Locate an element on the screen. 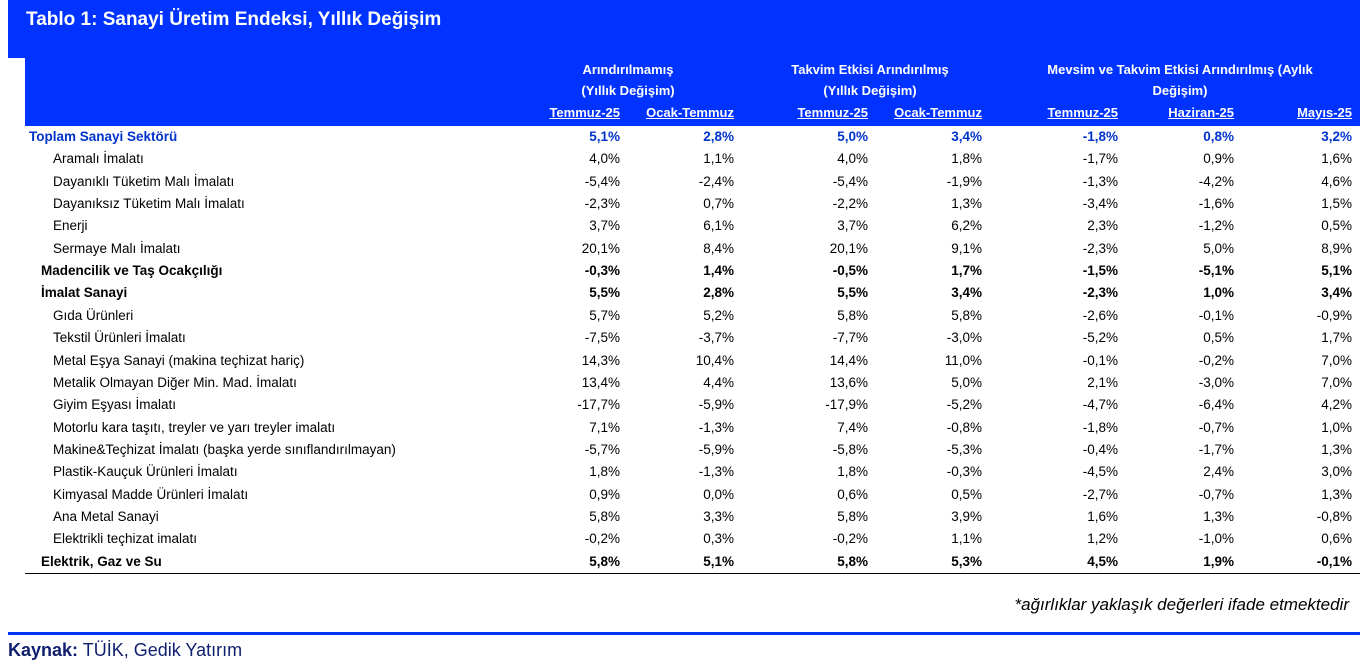 The image size is (1367, 667). row-value: 5,3% is located at coordinates (966, 561).